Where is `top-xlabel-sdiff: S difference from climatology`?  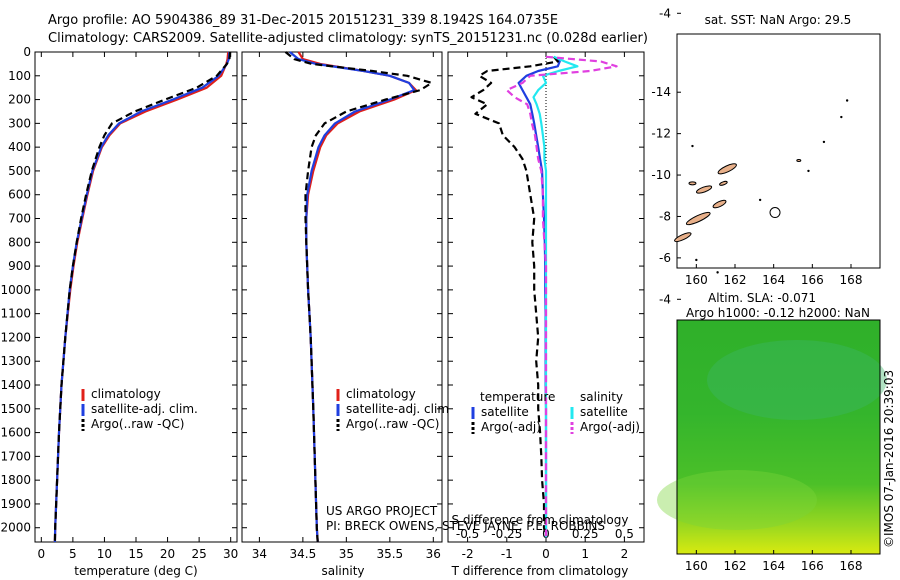 top-xlabel-sdiff: S difference from climatology is located at coordinates (540, 520).